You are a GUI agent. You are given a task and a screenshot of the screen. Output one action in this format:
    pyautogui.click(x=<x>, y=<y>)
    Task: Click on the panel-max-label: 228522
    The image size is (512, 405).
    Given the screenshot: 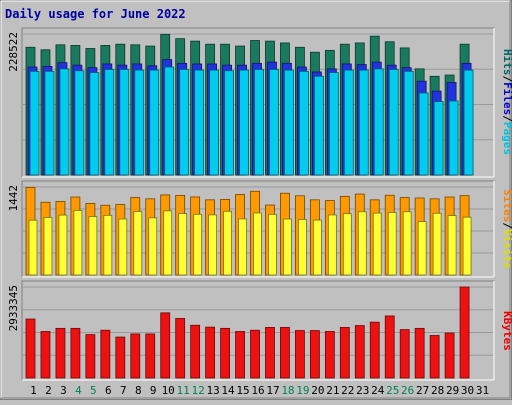 What is the action you would take?
    pyautogui.click(x=13, y=52)
    